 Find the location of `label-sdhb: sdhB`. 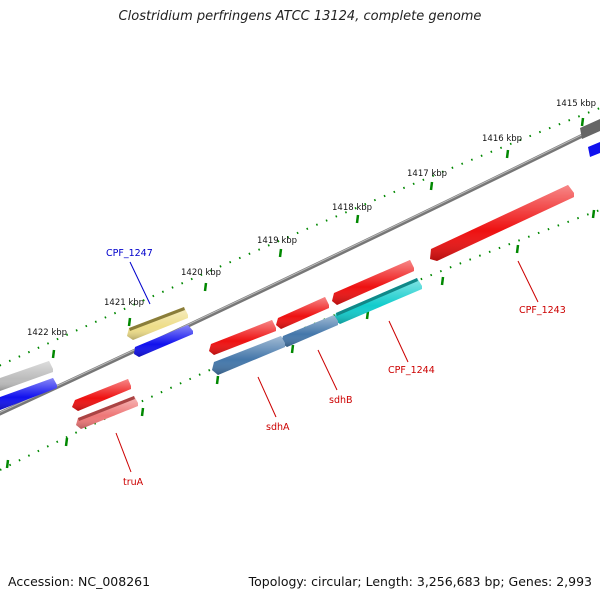

label-sdhb: sdhB is located at coordinates (341, 400).